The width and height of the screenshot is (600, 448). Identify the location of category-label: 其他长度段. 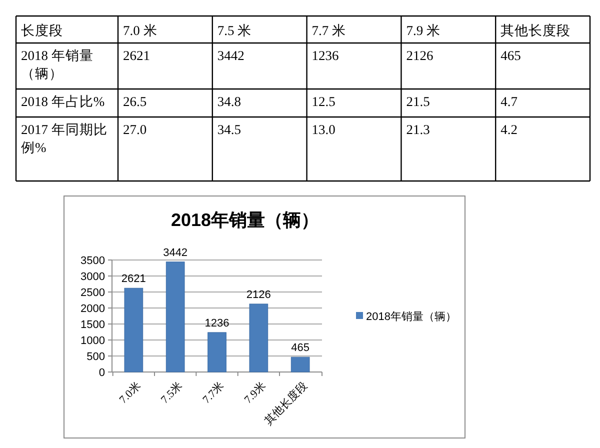
(535, 30).